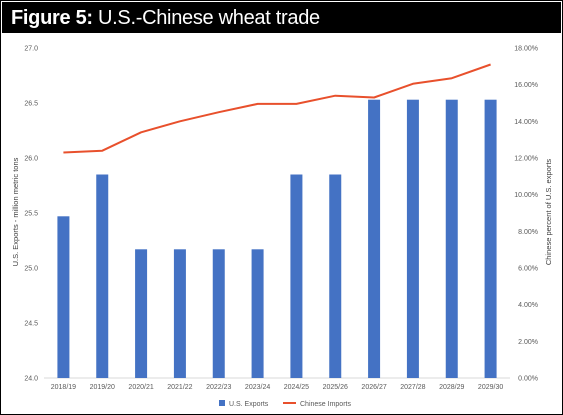 Image resolution: width=563 pixels, height=415 pixels. Describe the element at coordinates (31, 324) in the screenshot. I see `left-tick-label: 24.5` at that location.